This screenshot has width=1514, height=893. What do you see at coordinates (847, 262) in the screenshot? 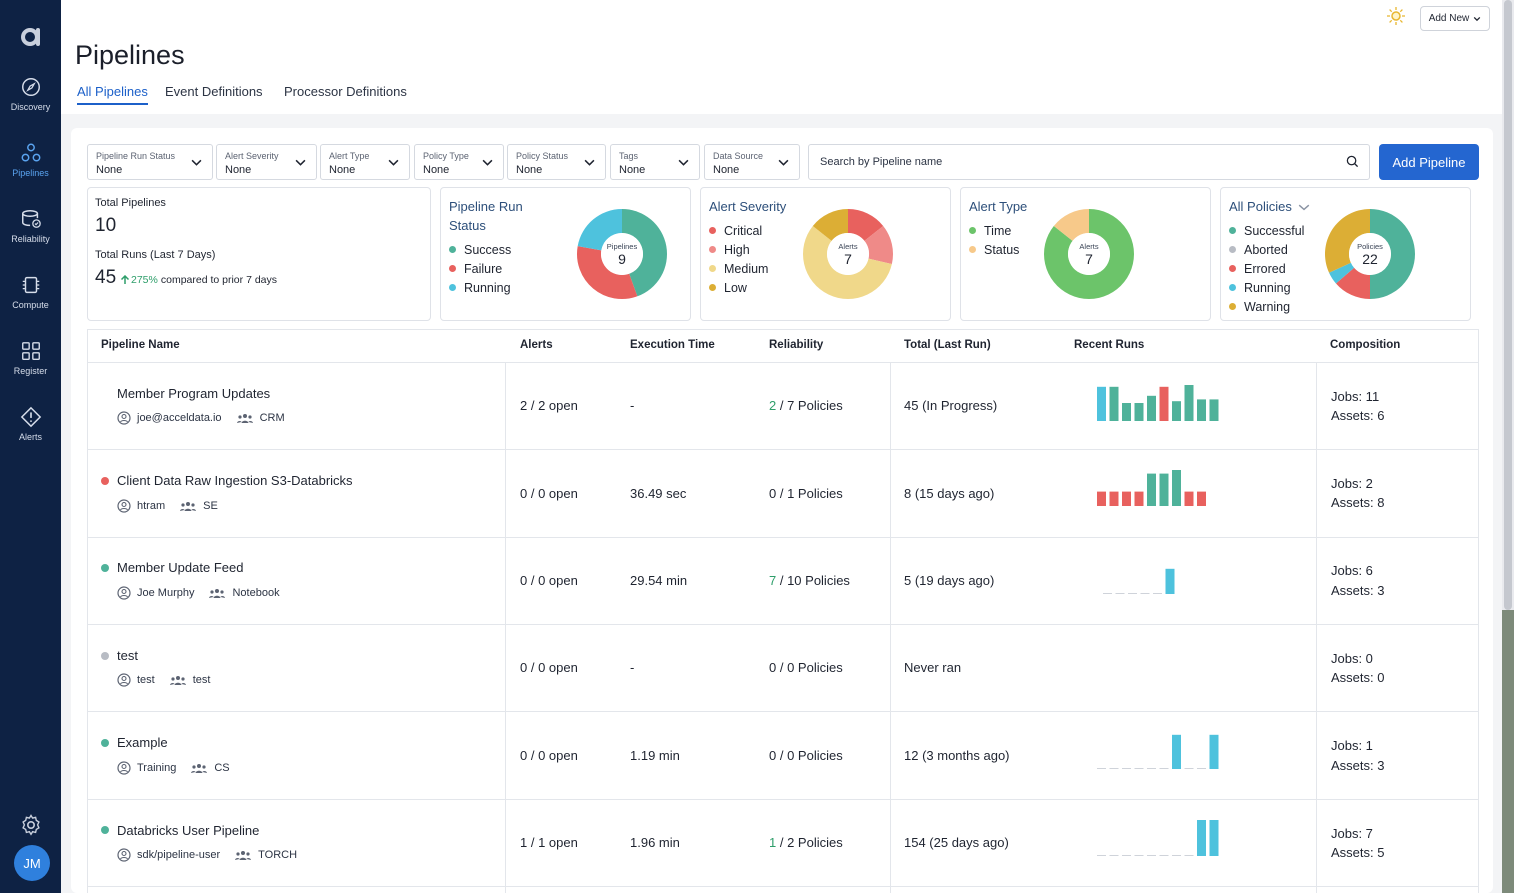
I see `donut-slice-medium` at bounding box center [847, 262].